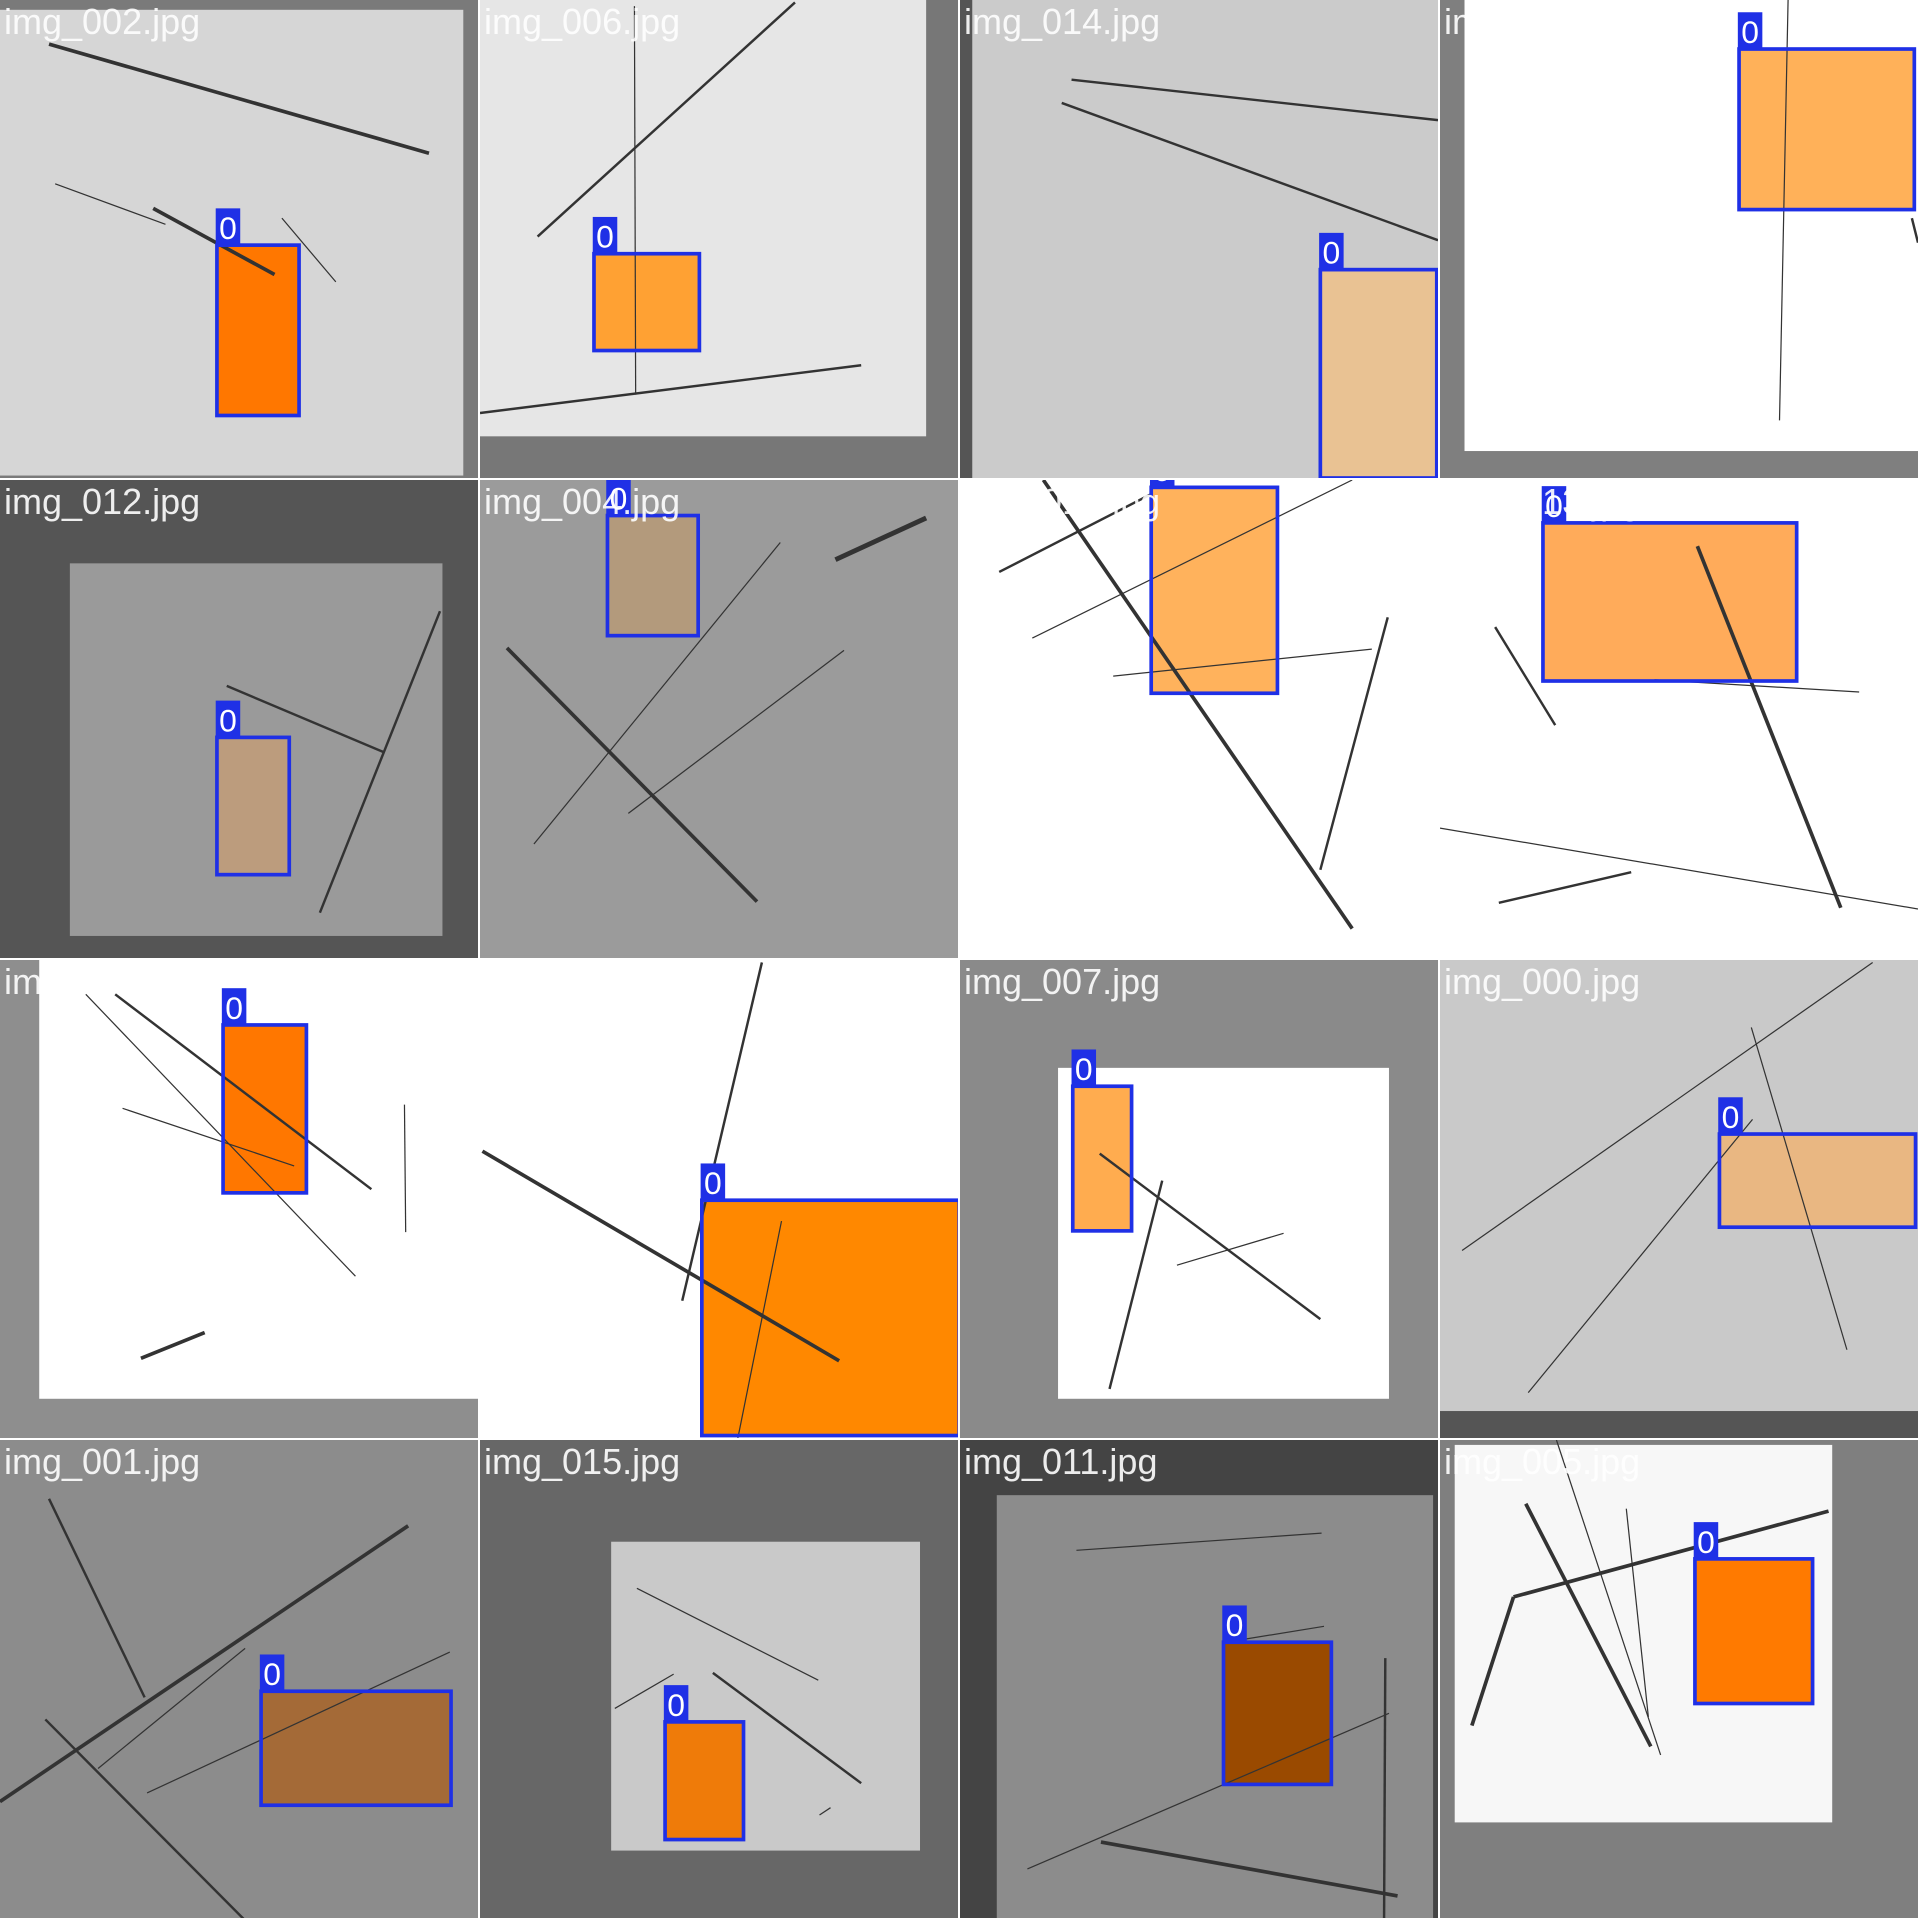  Describe the element at coordinates (582, 1461) in the screenshot. I see `image-filename: img_015.jpg` at that location.